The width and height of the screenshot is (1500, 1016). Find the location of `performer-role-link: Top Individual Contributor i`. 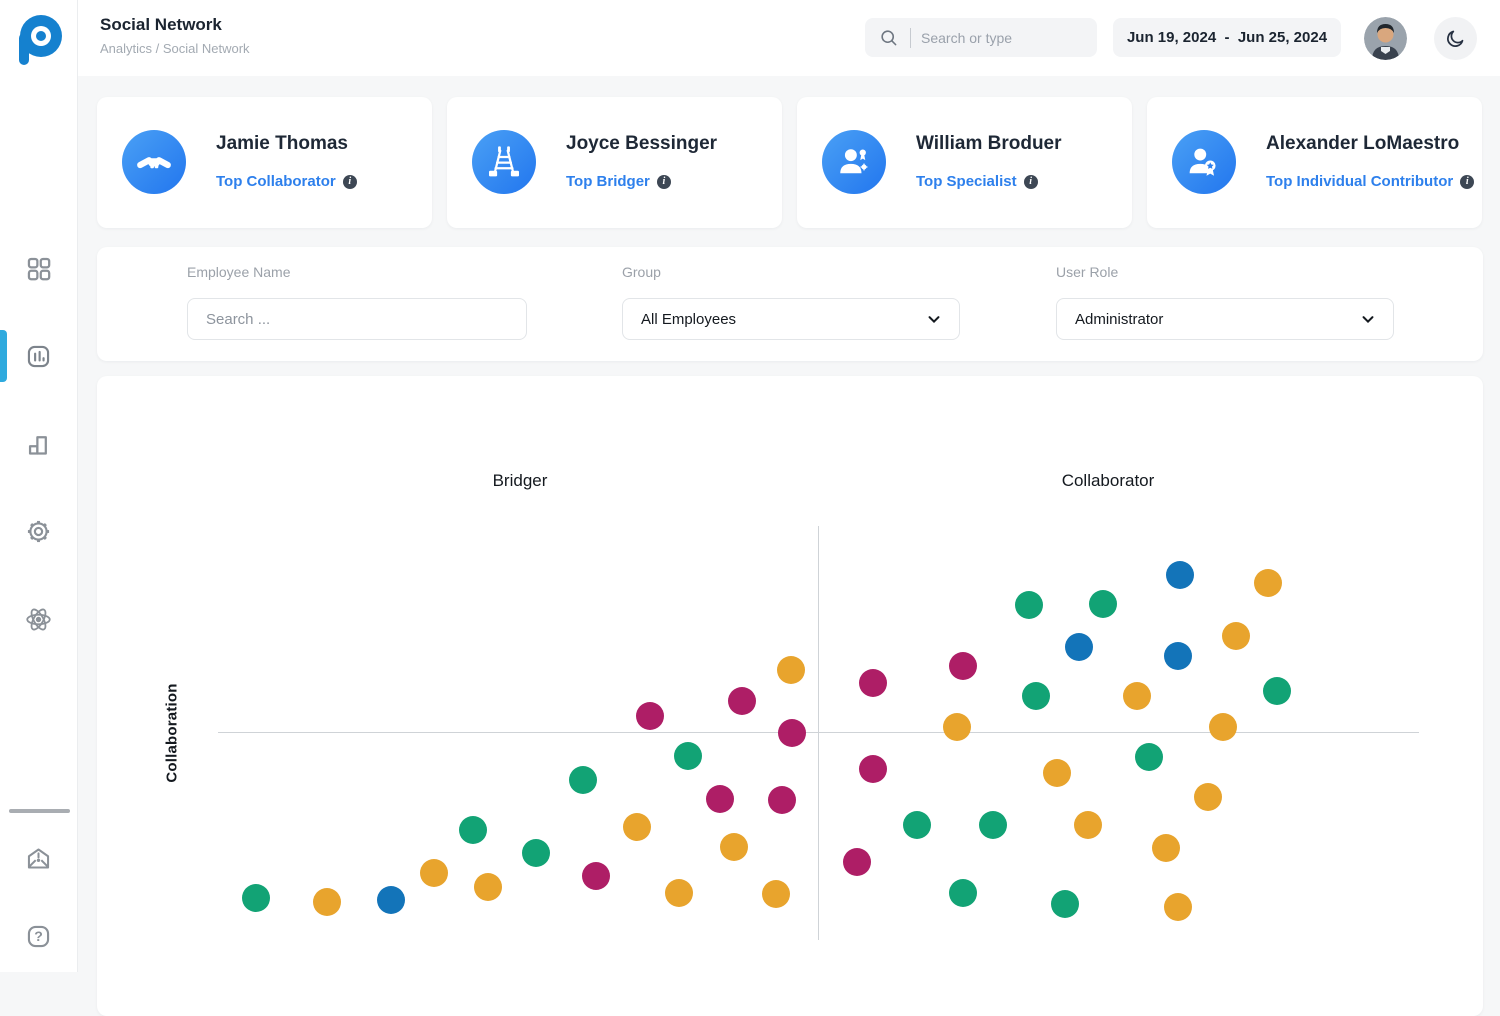

performer-role-link: Top Individual Contributor i is located at coordinates (1370, 181).